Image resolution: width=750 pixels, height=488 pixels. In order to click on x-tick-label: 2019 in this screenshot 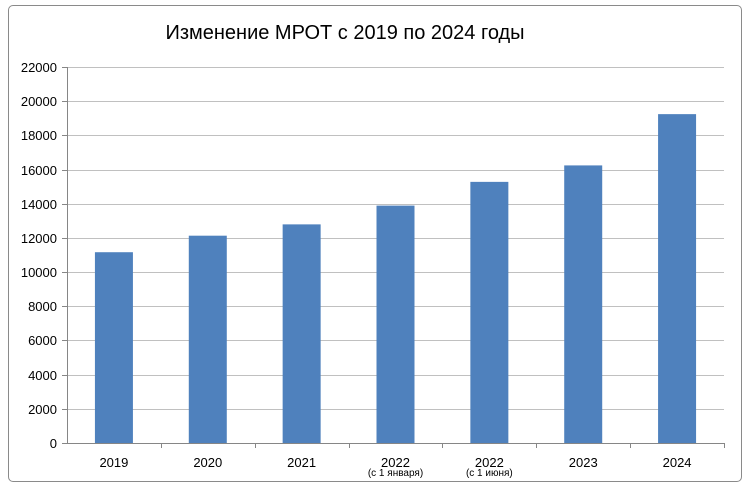, I will do `click(113, 462)`.